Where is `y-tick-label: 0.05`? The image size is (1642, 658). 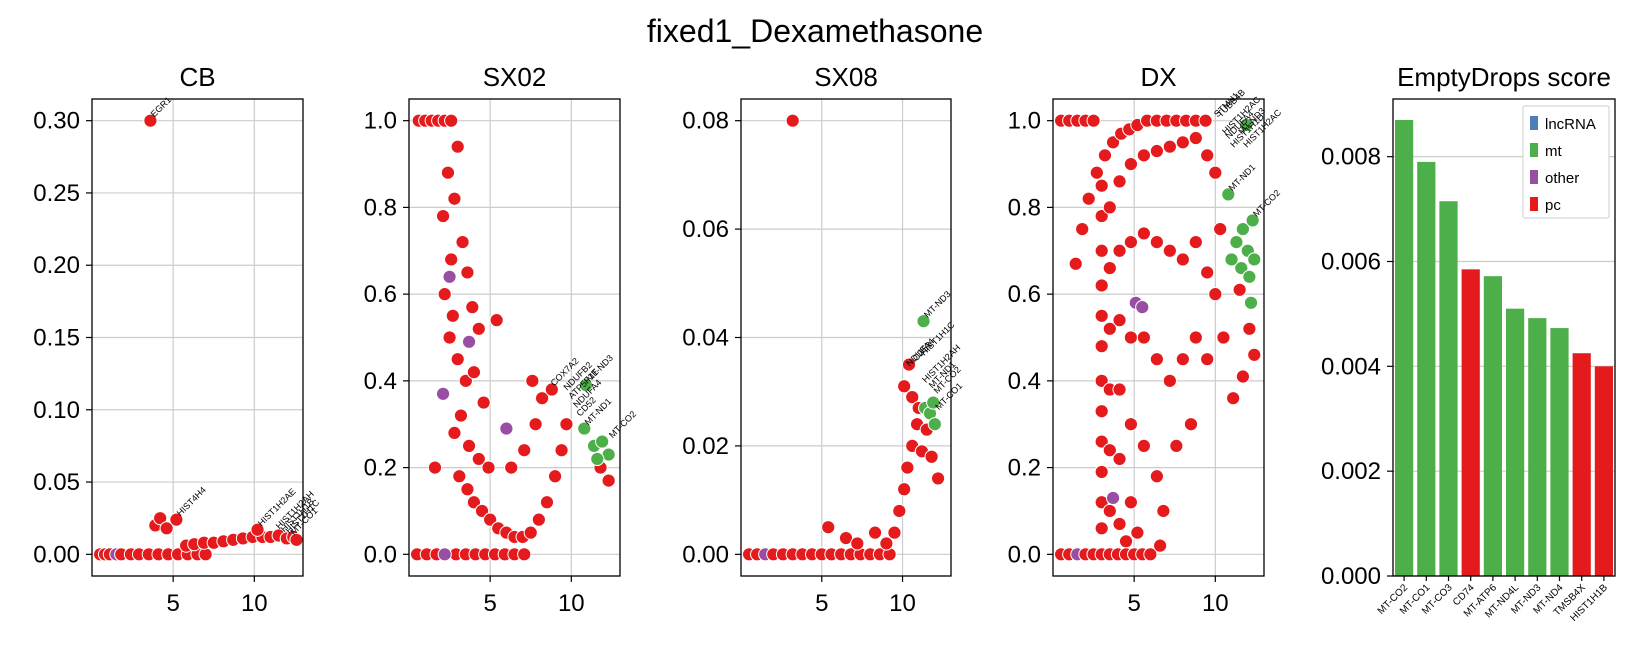
y-tick-label: 0.05 is located at coordinates (56, 482).